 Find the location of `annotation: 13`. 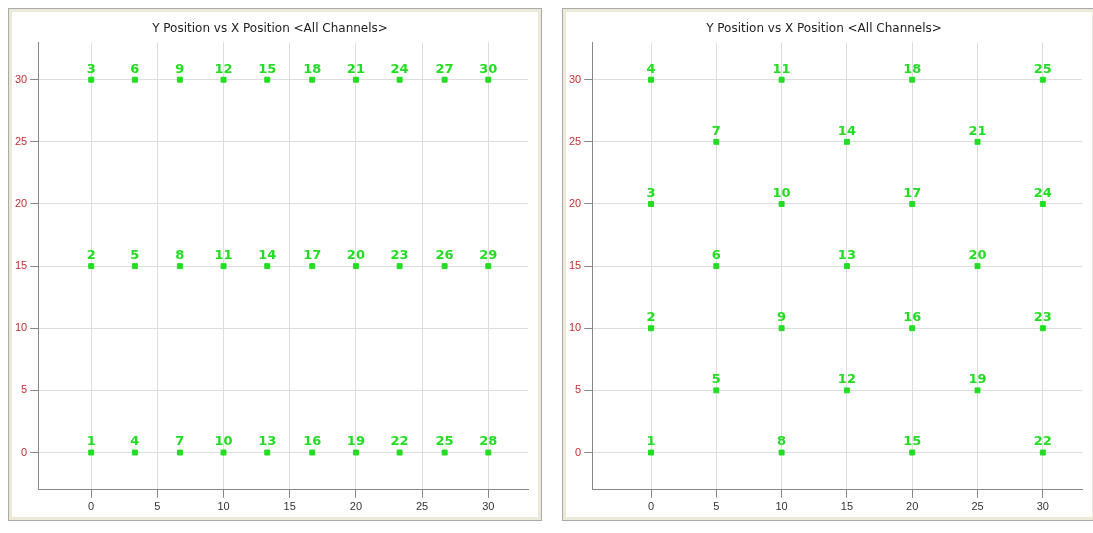

annotation: 13 is located at coordinates (267, 441).